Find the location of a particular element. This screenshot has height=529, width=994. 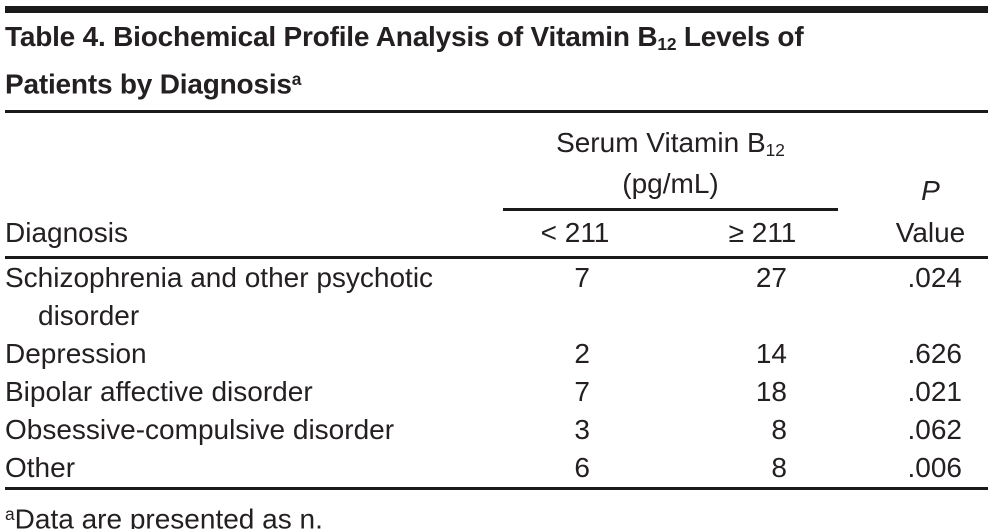

column-header-gte211: ≥ 211 is located at coordinates (742, 234).